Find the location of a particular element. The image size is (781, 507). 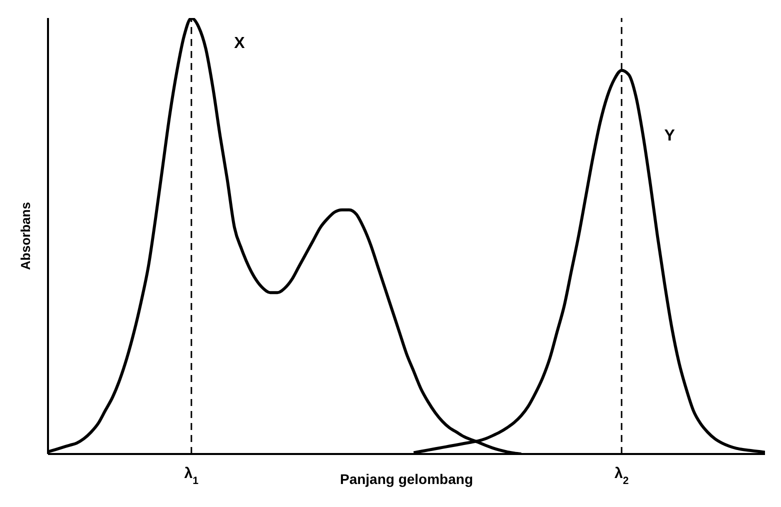

series-label: Y is located at coordinates (670, 135).